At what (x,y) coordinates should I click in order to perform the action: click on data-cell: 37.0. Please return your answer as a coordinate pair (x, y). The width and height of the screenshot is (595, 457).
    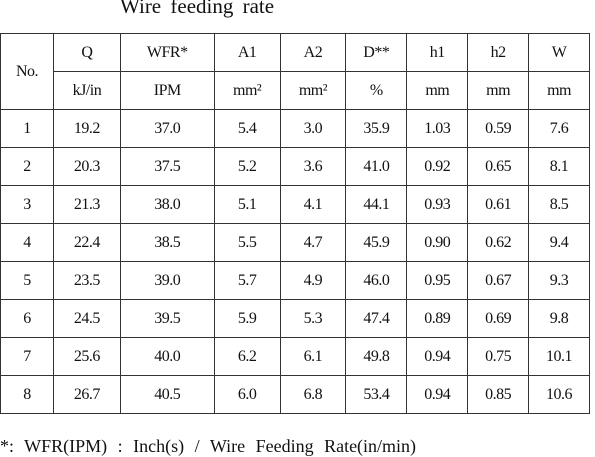
    Looking at the image, I should click on (167, 128).